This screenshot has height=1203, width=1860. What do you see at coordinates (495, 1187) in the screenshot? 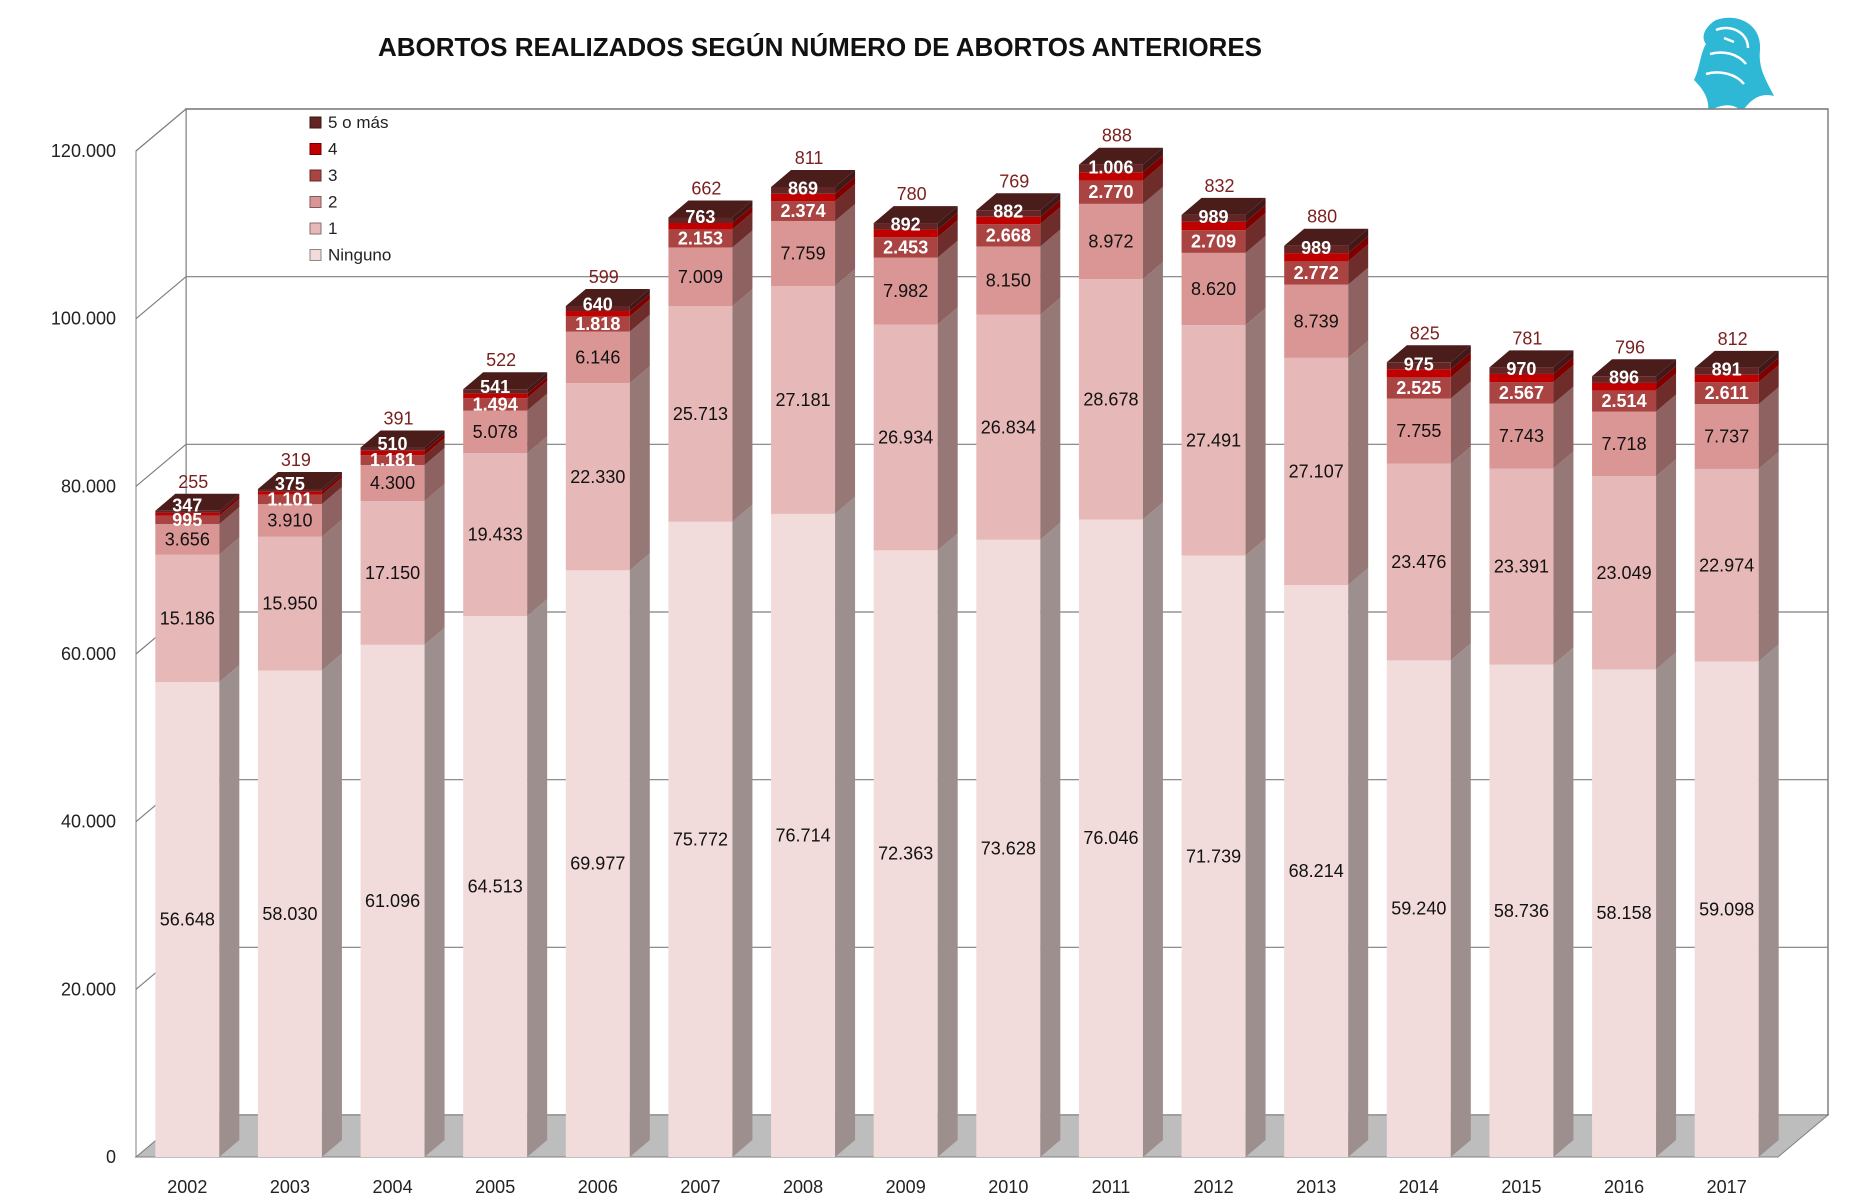
I see `x-tick-label: 2005` at bounding box center [495, 1187].